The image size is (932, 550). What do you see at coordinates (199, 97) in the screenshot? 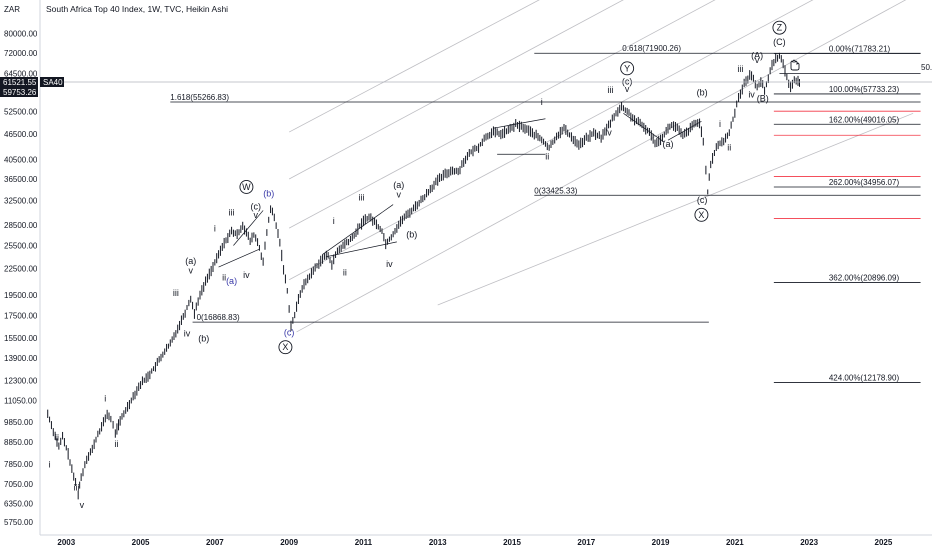
I see `fib-label: 1.618(55266.83)` at bounding box center [199, 97].